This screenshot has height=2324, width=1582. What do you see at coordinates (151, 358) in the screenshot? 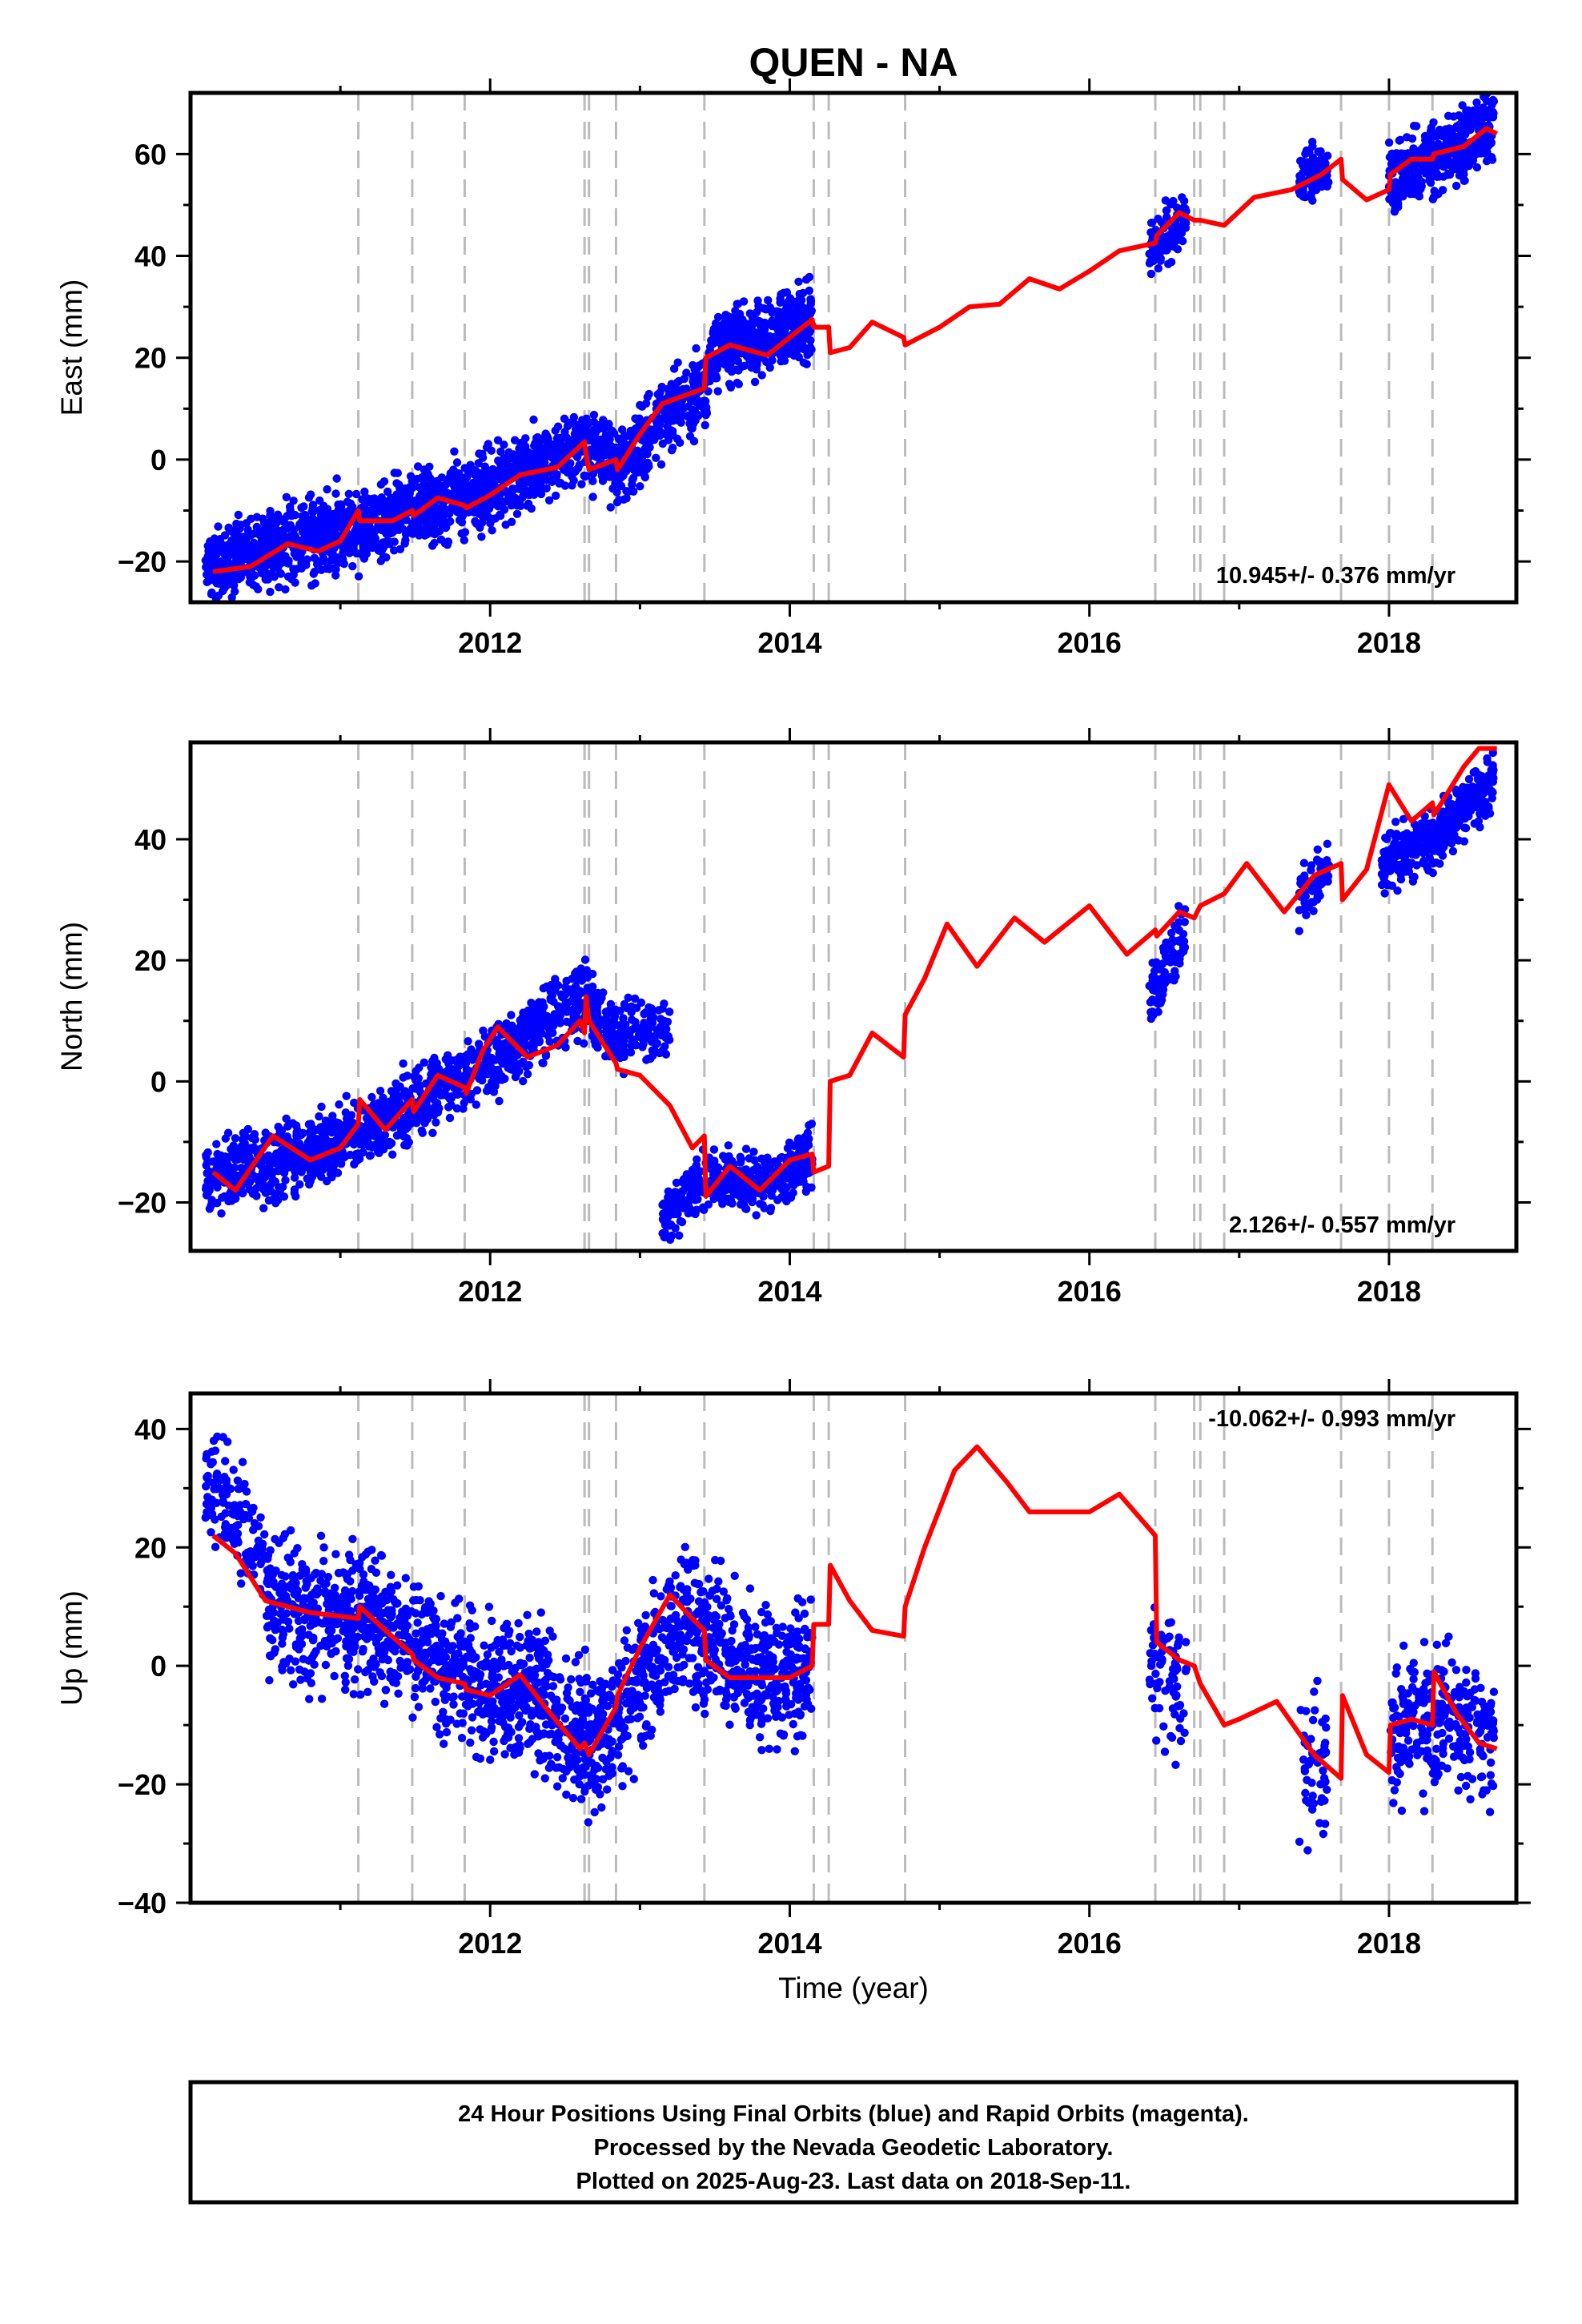
I see `y-tick-label: 20` at bounding box center [151, 358].